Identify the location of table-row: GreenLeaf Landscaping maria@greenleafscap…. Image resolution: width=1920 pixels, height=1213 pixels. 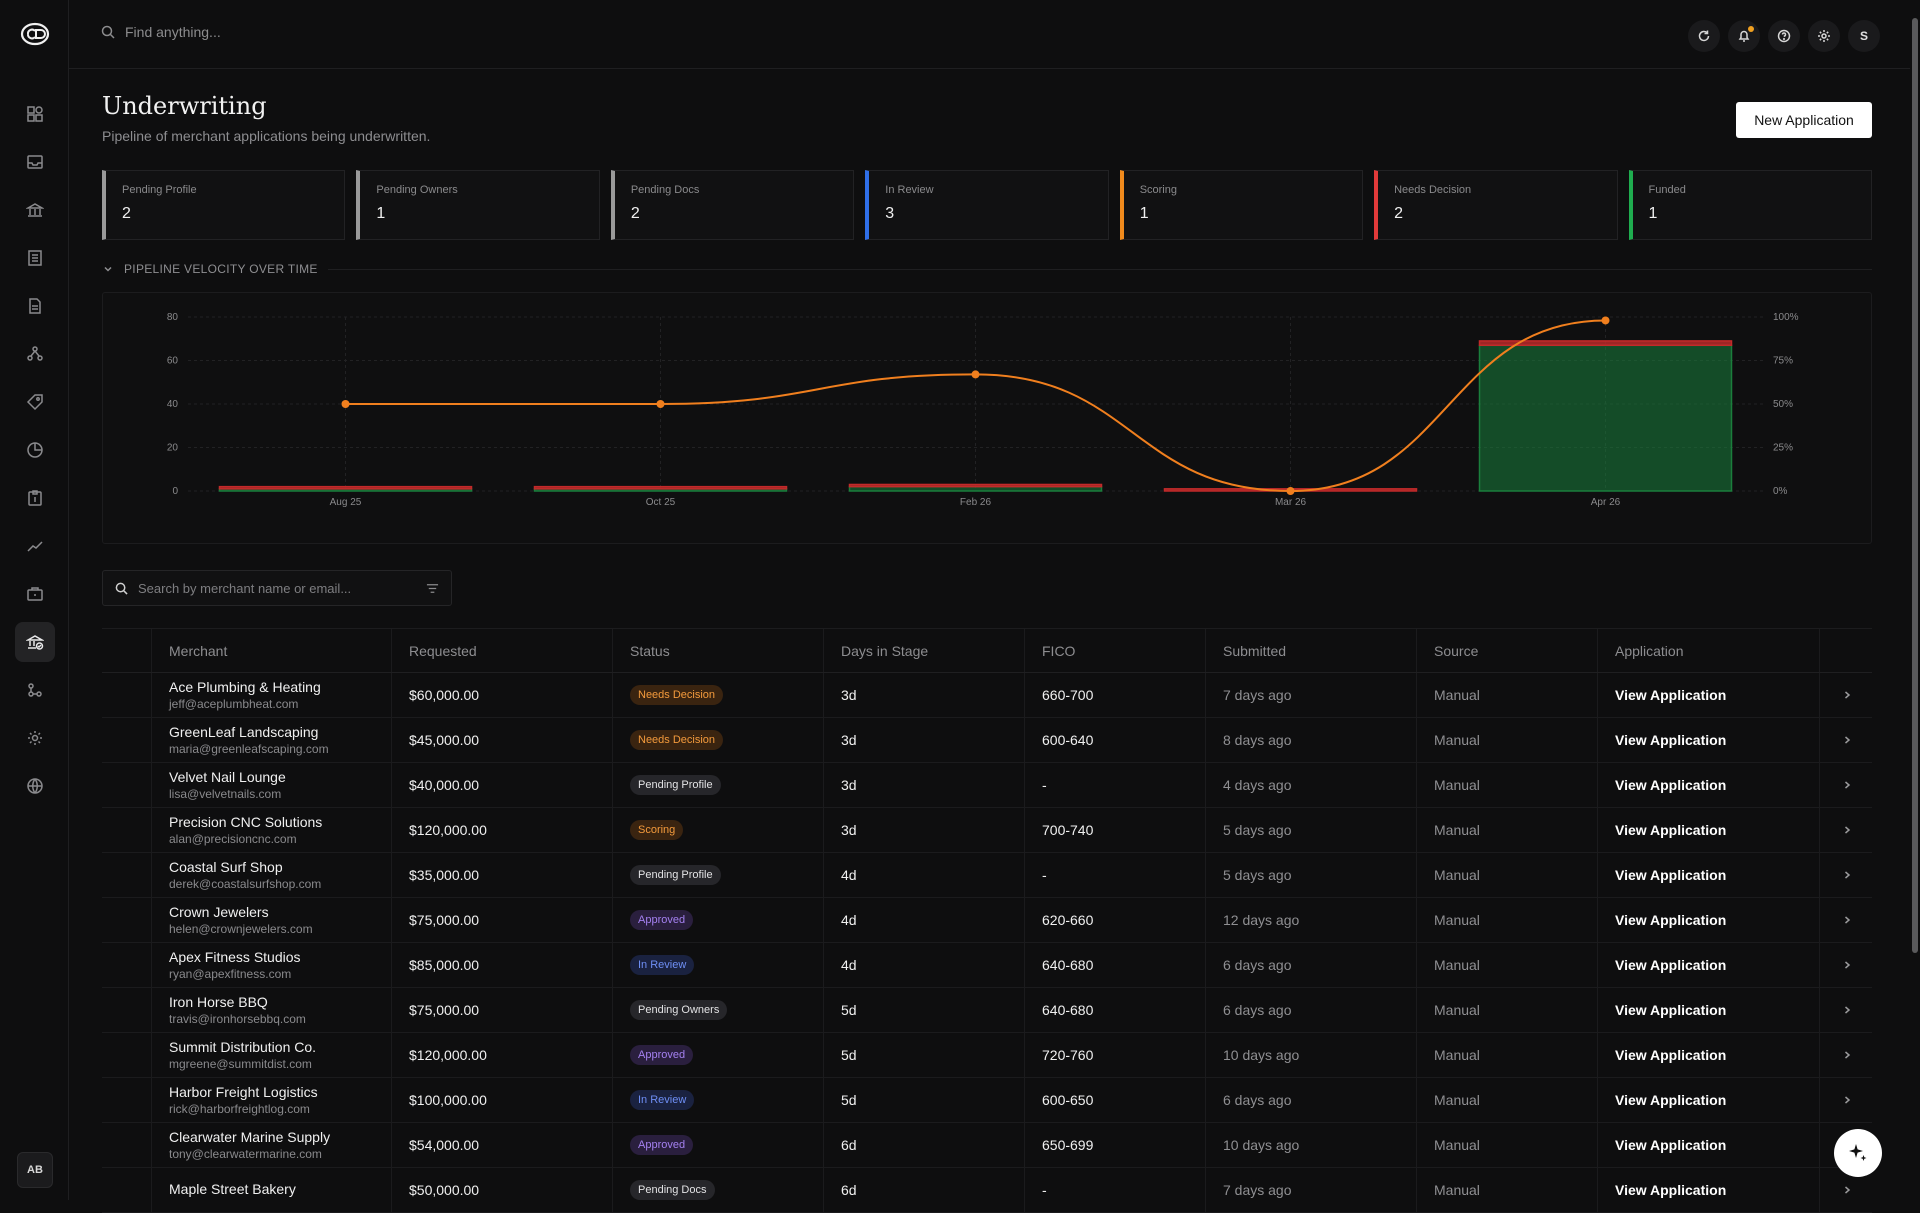
(987, 740).